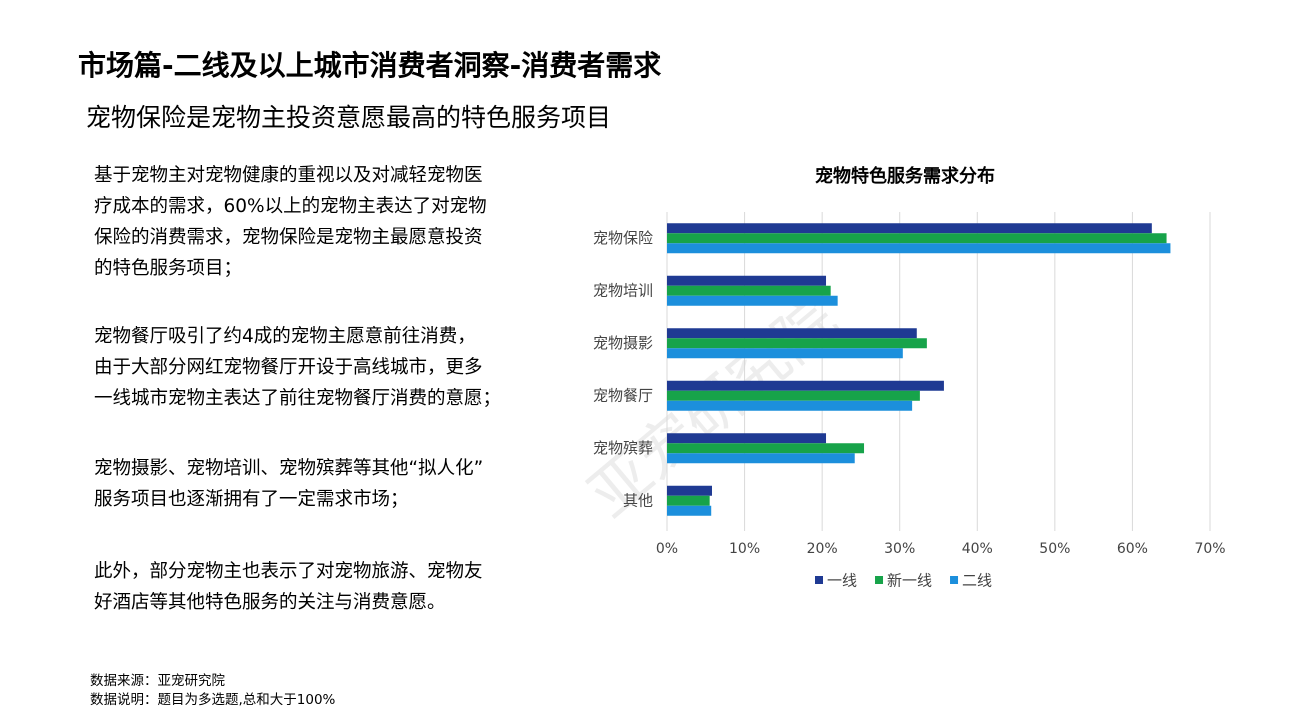  I want to click on chart-title: 宠物特色服务需求分布, so click(905, 176).